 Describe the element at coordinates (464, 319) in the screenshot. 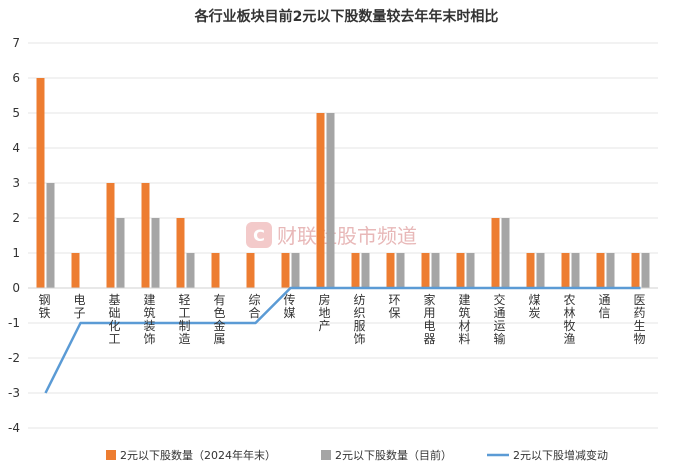

I see `x-tick-label: 建筑材料` at that location.